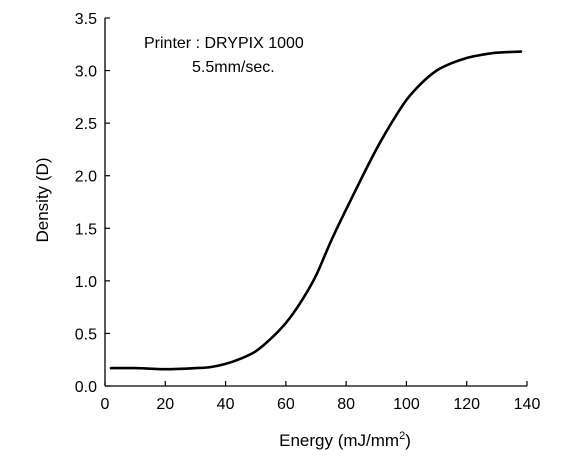  What do you see at coordinates (105, 404) in the screenshot?
I see `x-tick-label-0: 0` at bounding box center [105, 404].